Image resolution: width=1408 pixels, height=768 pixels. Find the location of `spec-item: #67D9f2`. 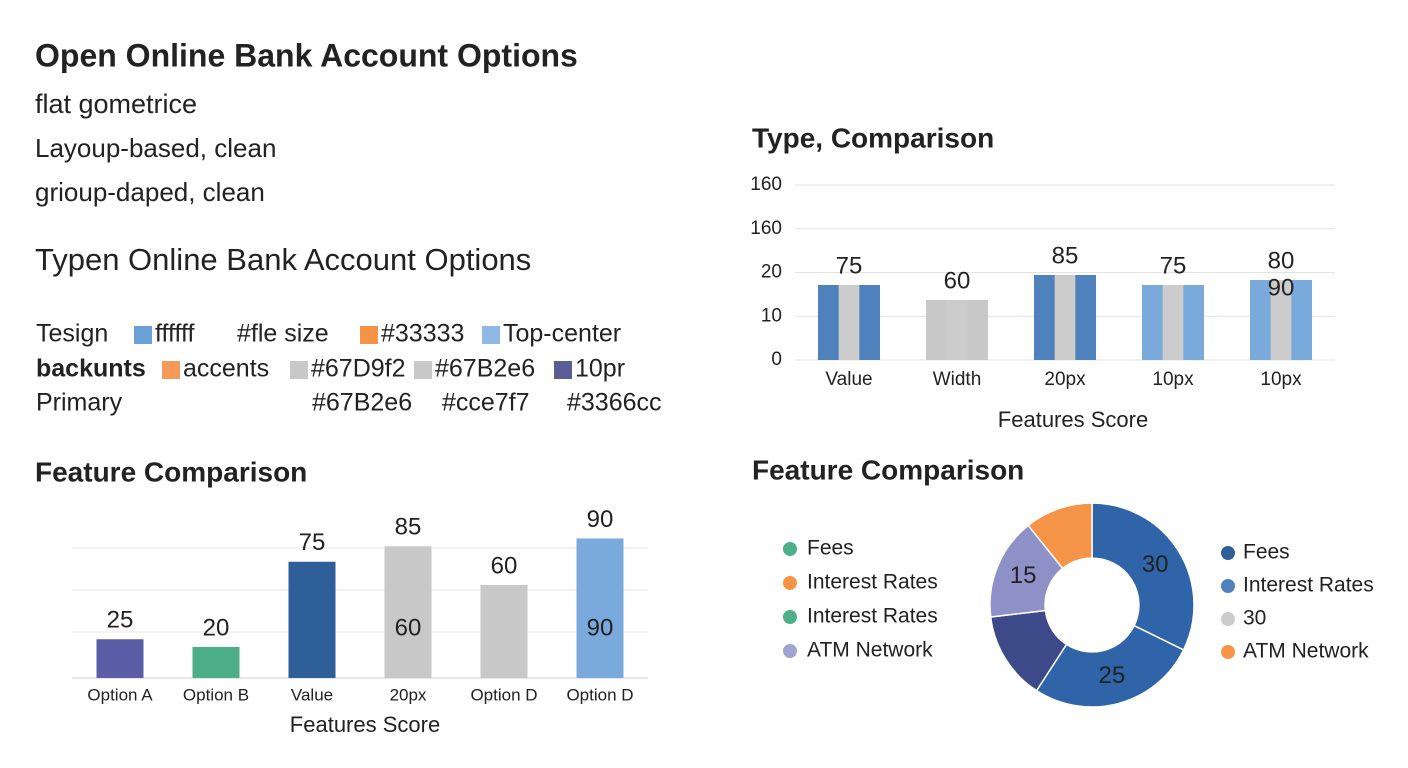

spec-item: #67D9f2 is located at coordinates (358, 369).